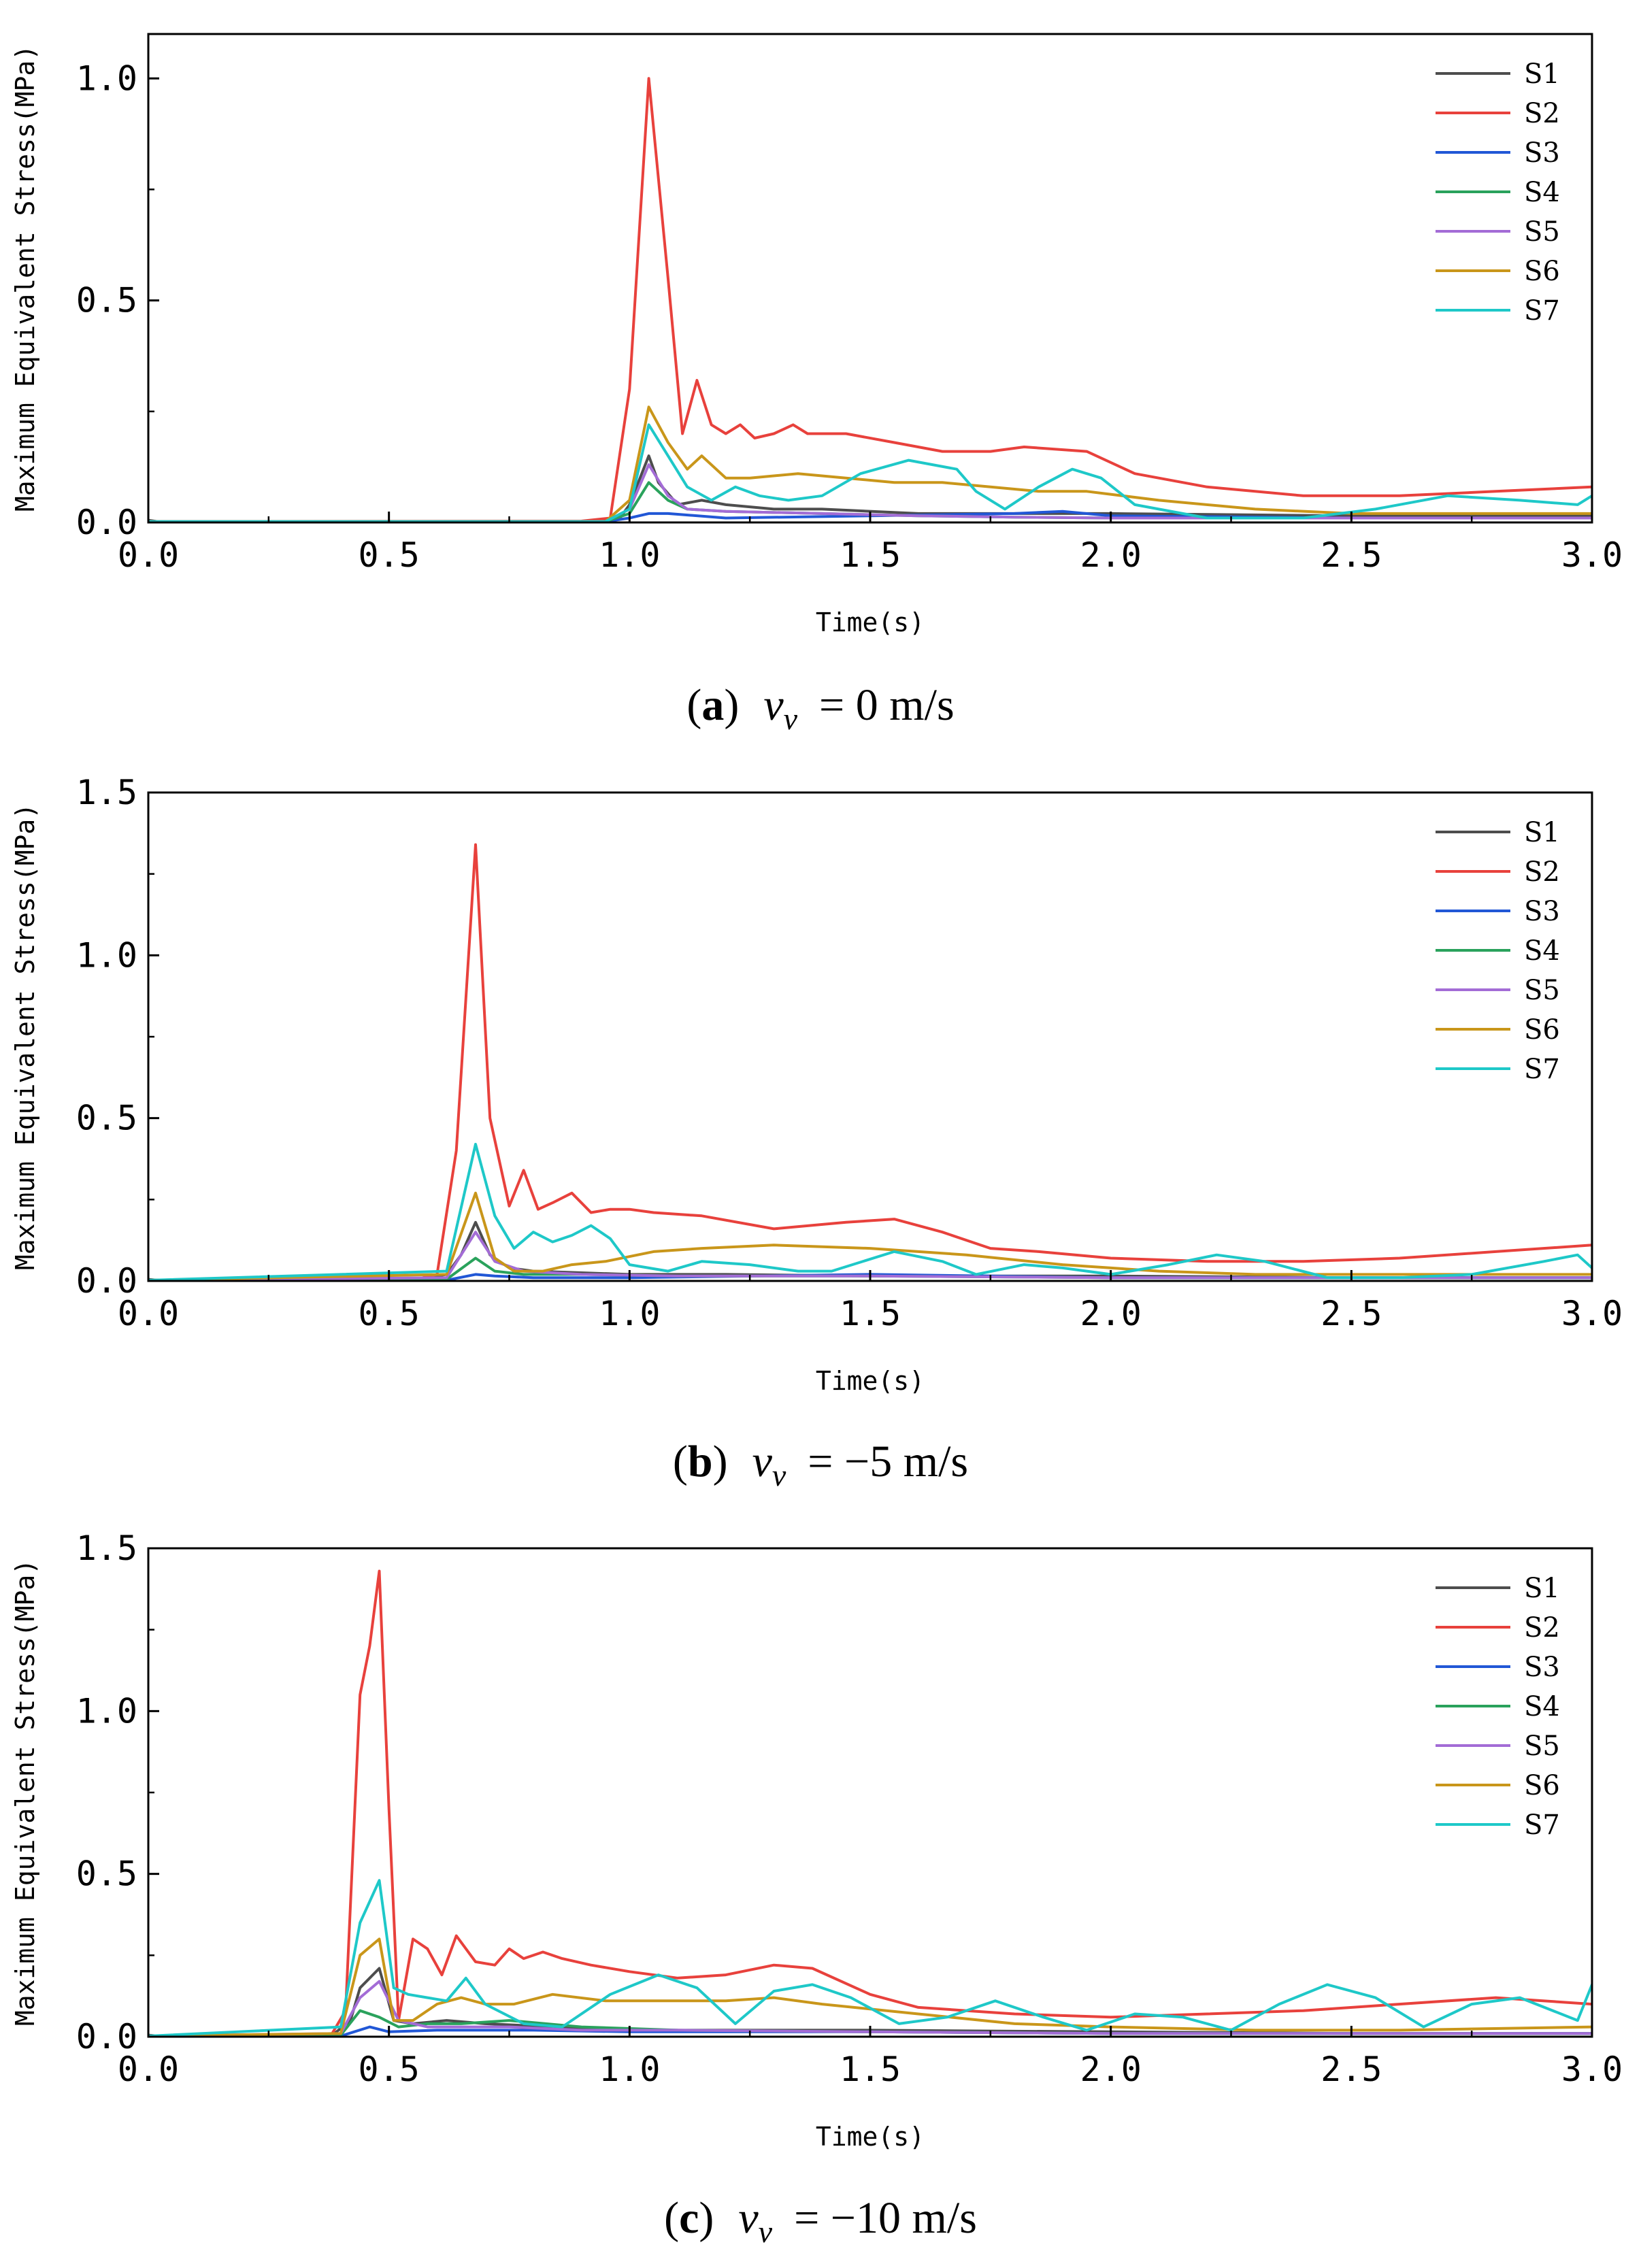 This screenshot has width=1641, height=2268. I want to click on panel-b-caption-paren-close: ), so click(720, 1462).